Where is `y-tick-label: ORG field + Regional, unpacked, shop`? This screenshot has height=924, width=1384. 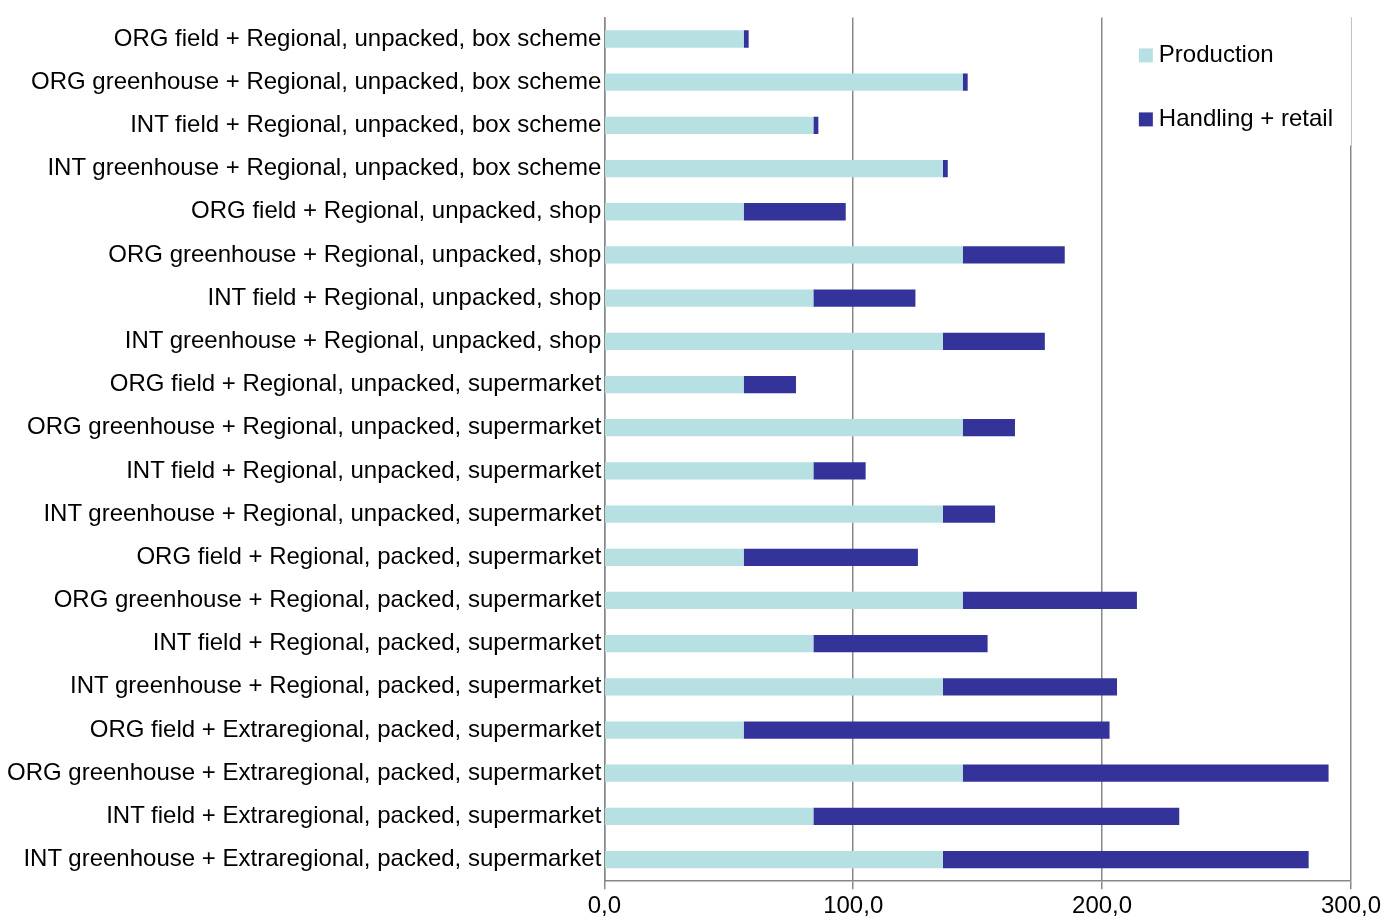 y-tick-label: ORG field + Regional, unpacked, shop is located at coordinates (396, 210).